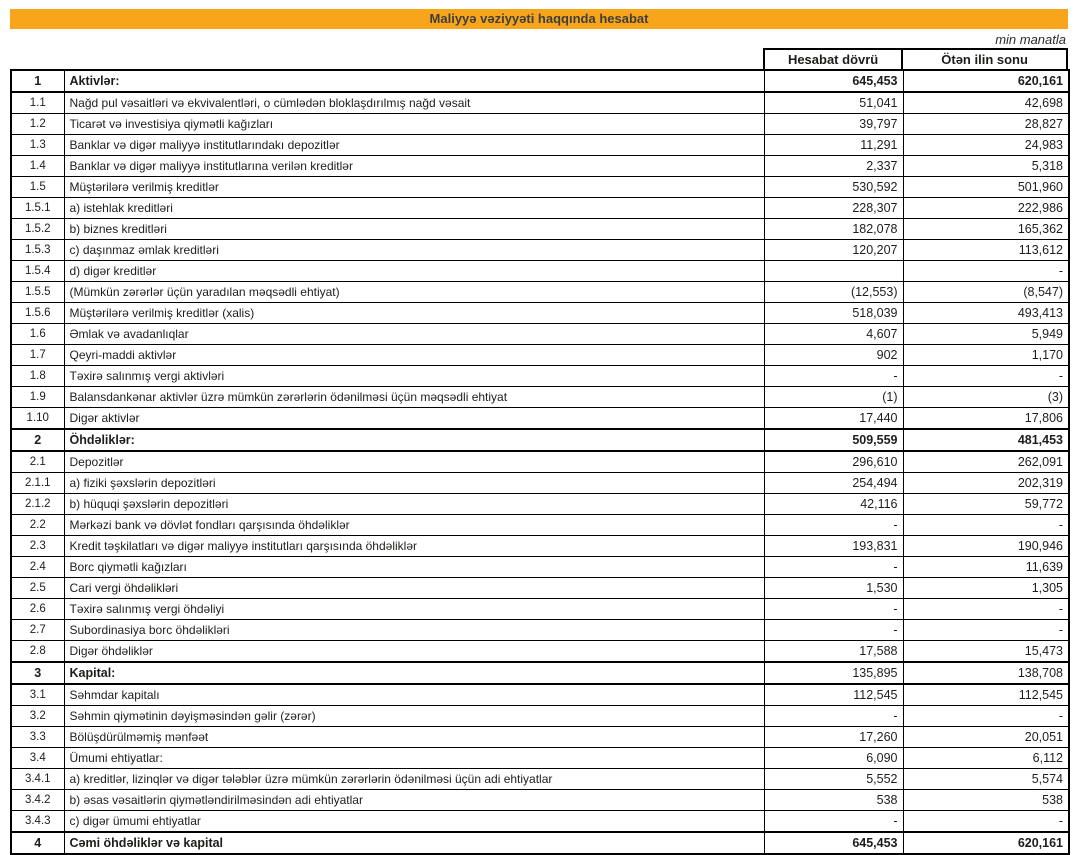 This screenshot has width=1079, height=855. Describe the element at coordinates (414, 271) in the screenshot. I see `row-label: d) digər kreditlər` at that location.